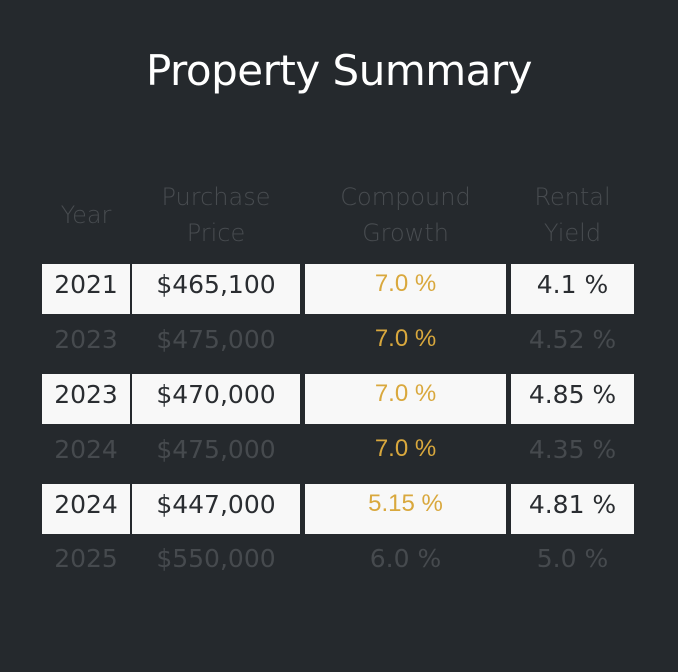  Describe the element at coordinates (339, 344) in the screenshot. I see `table-row: 2023 $475,000 7.0 % 4.52 %` at that location.